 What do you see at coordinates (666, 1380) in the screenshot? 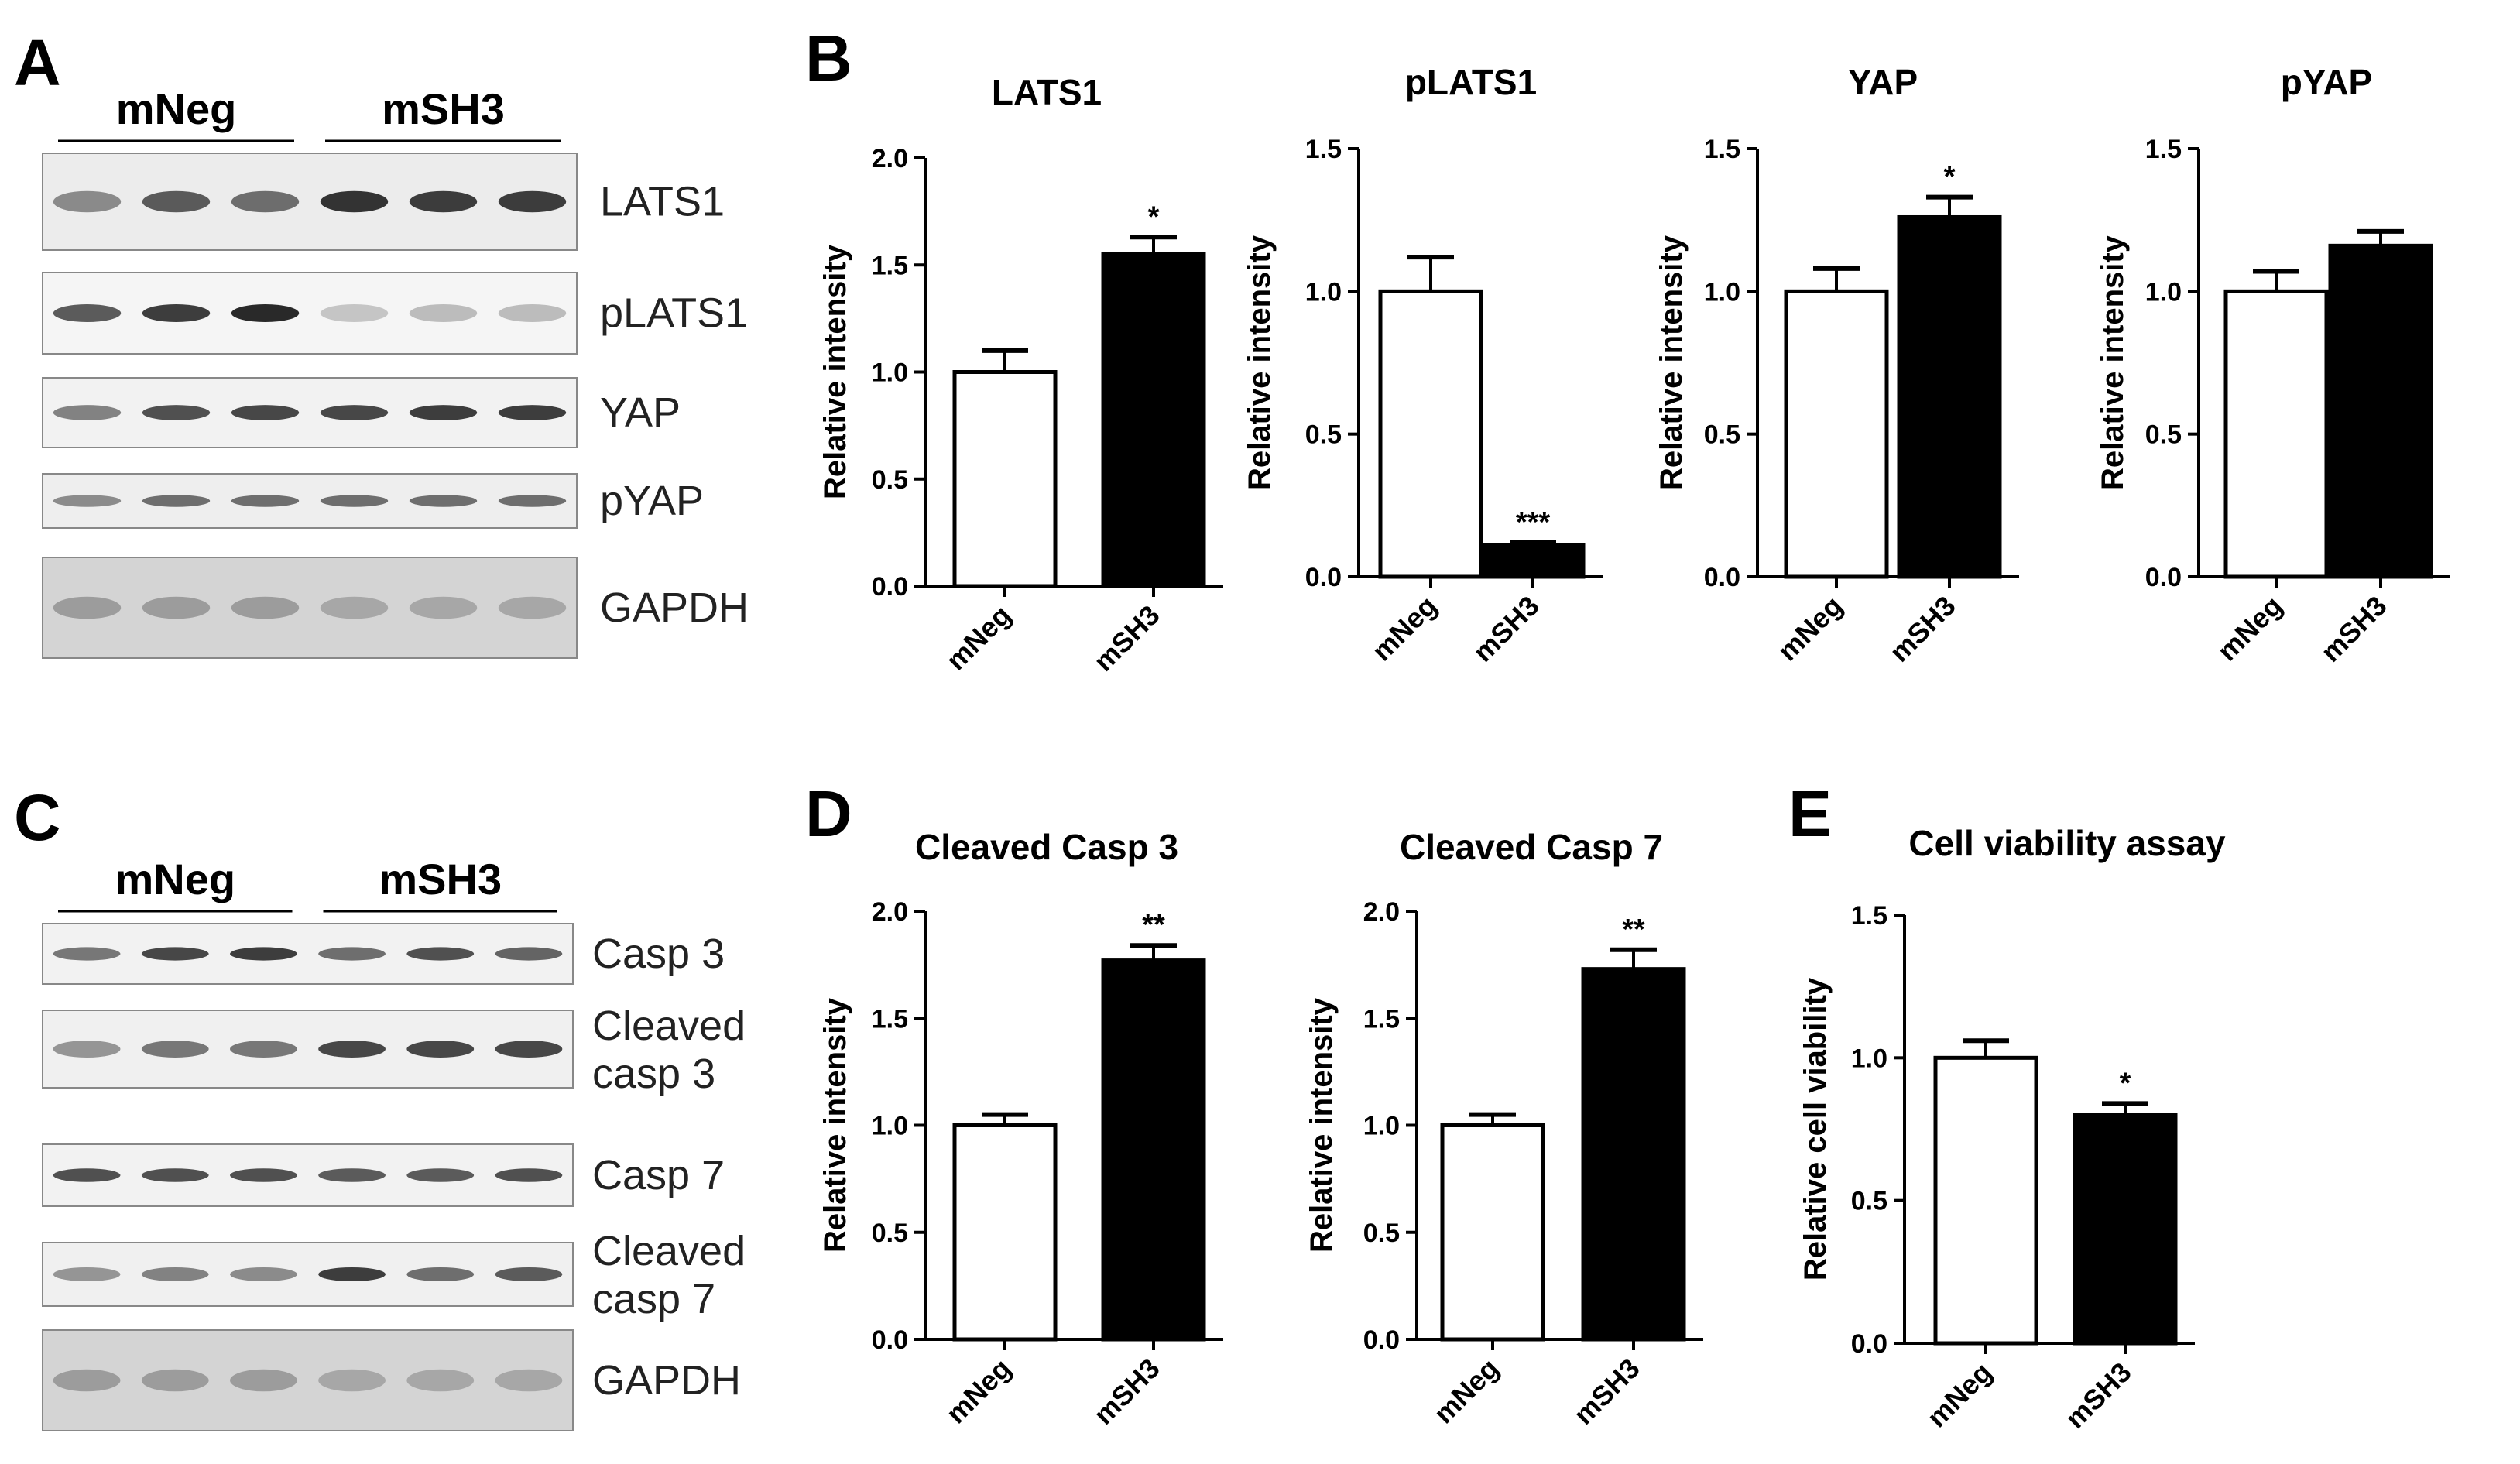
I see `blot-label-gapdh: GAPDH` at bounding box center [666, 1380].